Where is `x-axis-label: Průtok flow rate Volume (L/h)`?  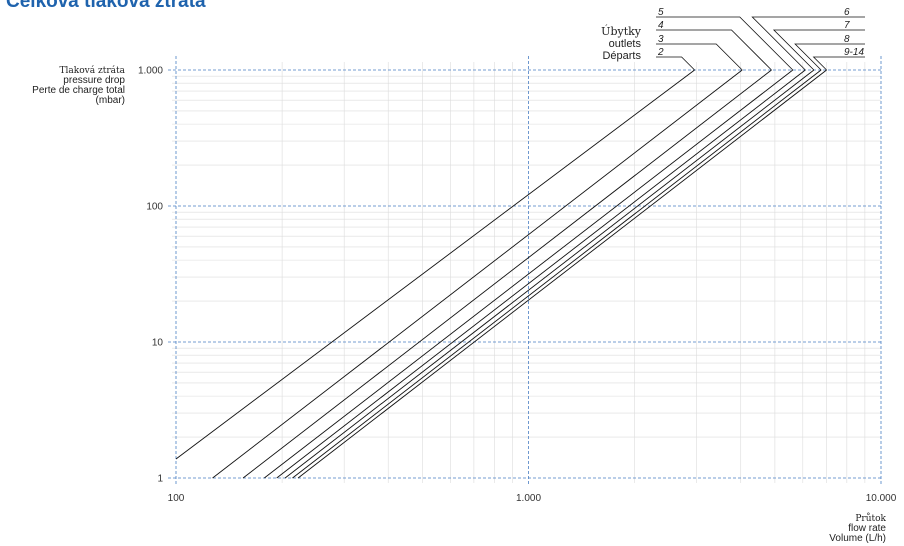 x-axis-label: Průtok flow rate Volume (L/h) is located at coordinates (857, 529).